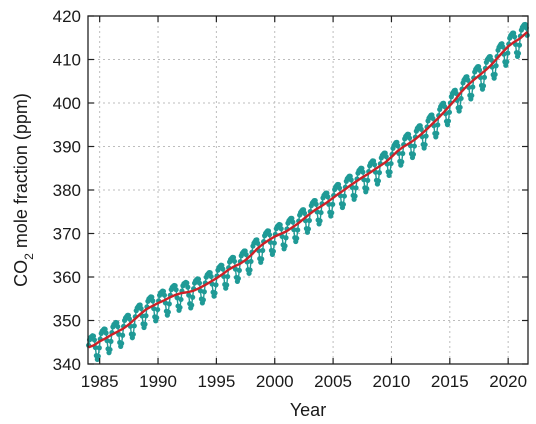  I want to click on y-tick-label: 380, so click(67, 190).